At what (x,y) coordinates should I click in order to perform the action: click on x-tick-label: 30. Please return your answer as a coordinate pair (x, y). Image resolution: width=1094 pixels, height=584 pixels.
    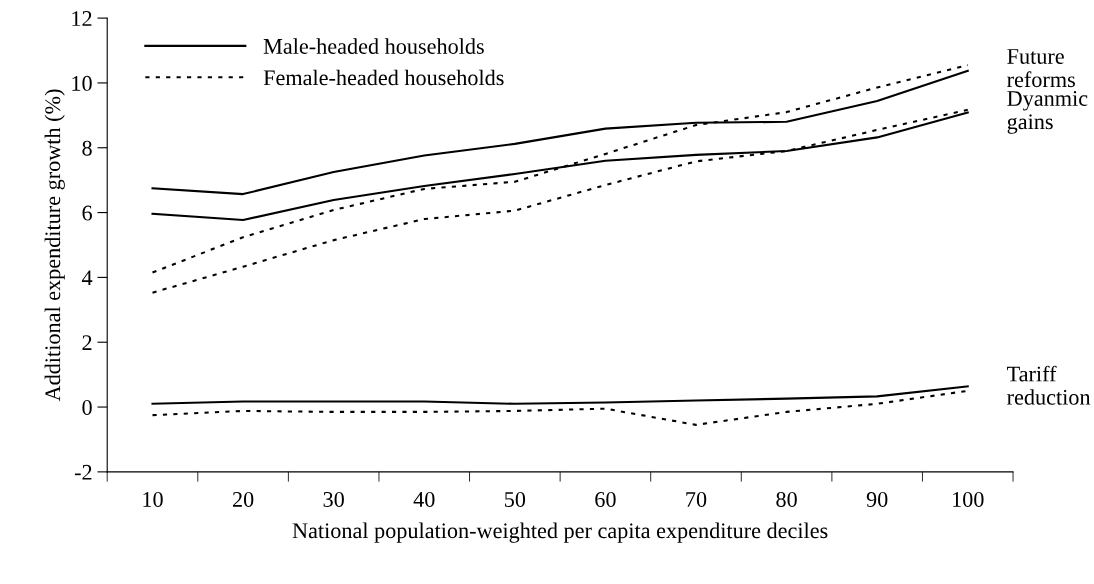
    Looking at the image, I should click on (333, 499).